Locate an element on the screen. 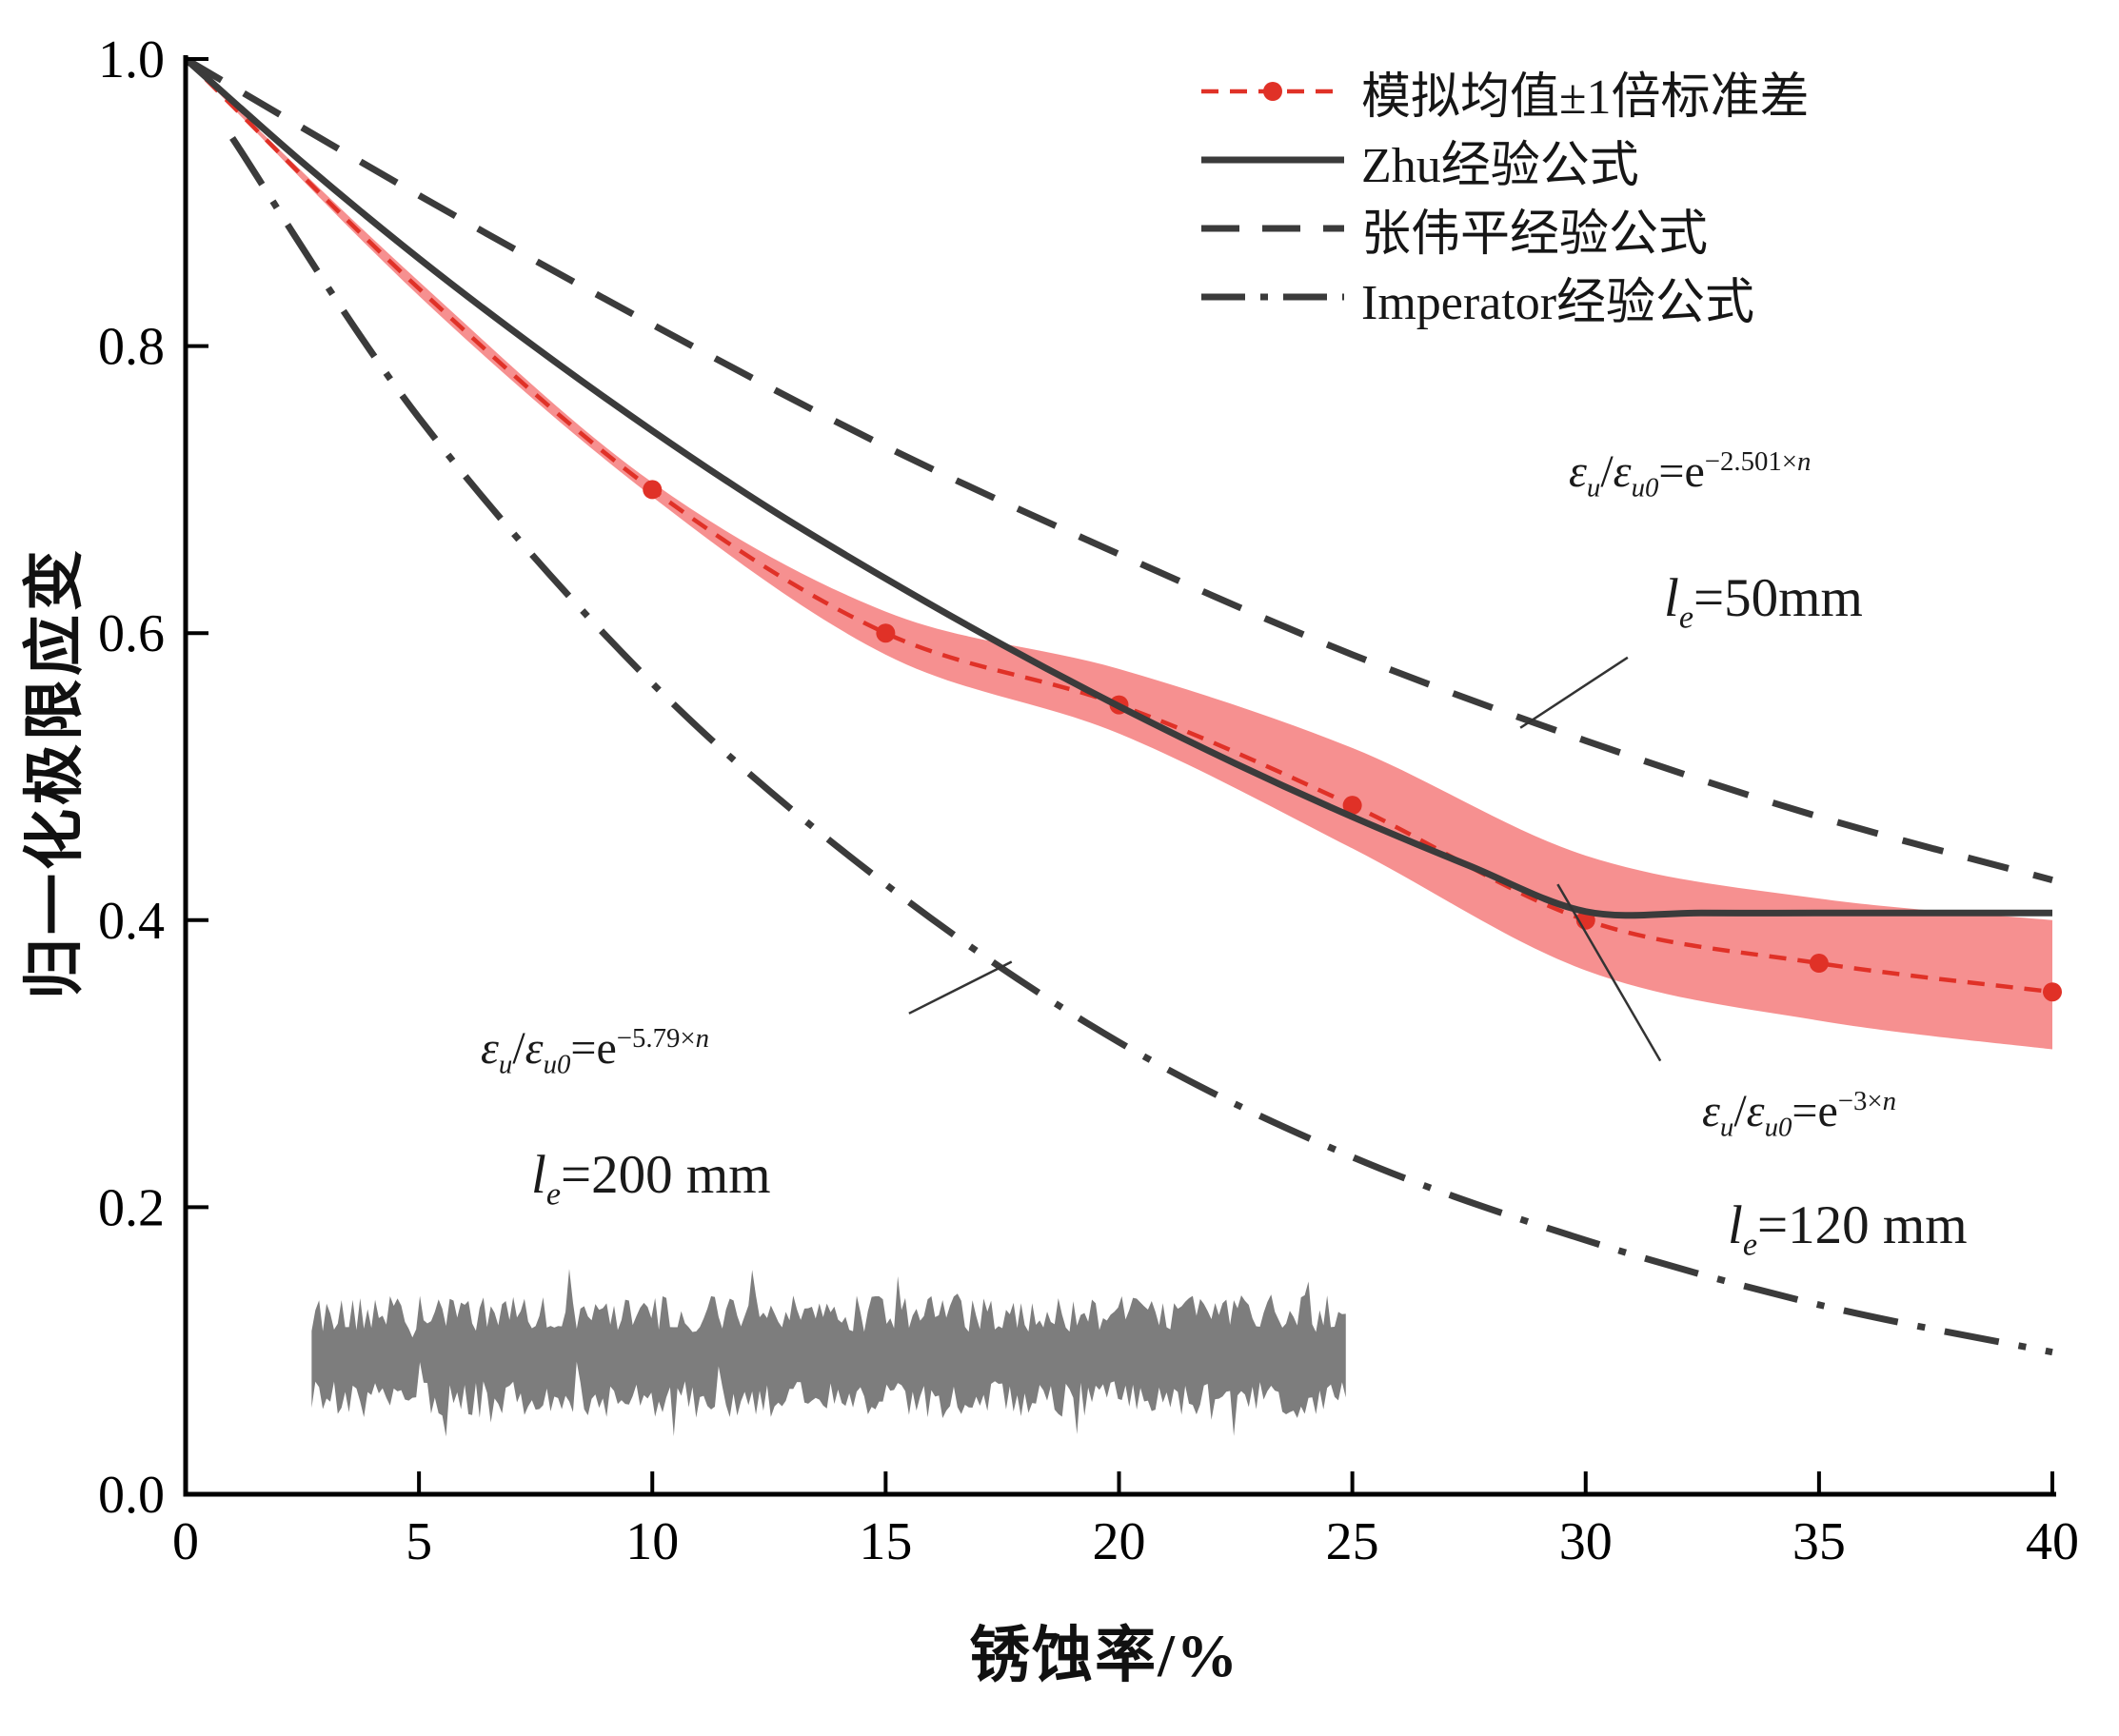 The width and height of the screenshot is (2119, 1736). annotation-gauge-120mm: le=120 mm is located at coordinates (1848, 1229).